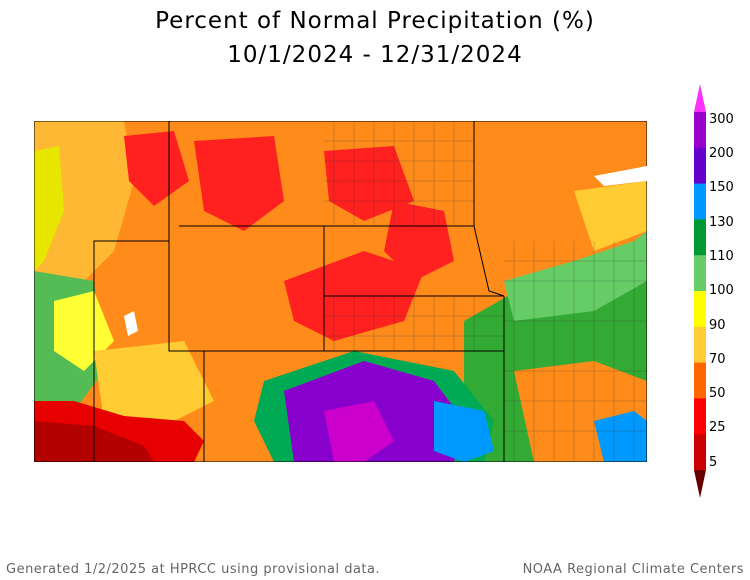  What do you see at coordinates (717, 325) in the screenshot?
I see `legend-label: 90` at bounding box center [717, 325].